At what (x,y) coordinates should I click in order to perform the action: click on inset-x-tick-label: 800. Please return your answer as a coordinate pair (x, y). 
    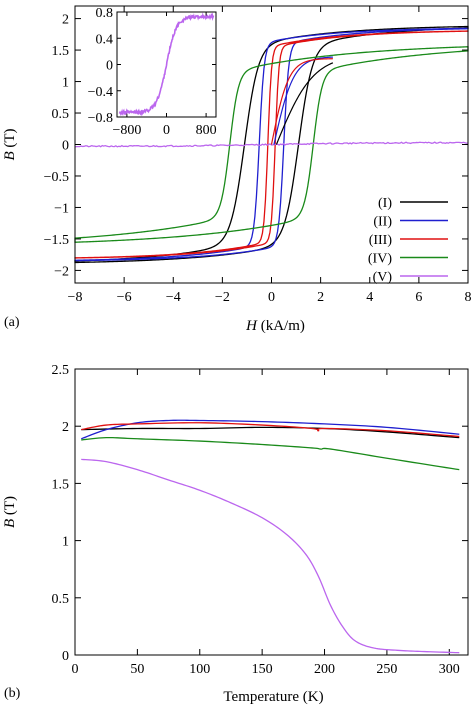
    Looking at the image, I should click on (206, 130).